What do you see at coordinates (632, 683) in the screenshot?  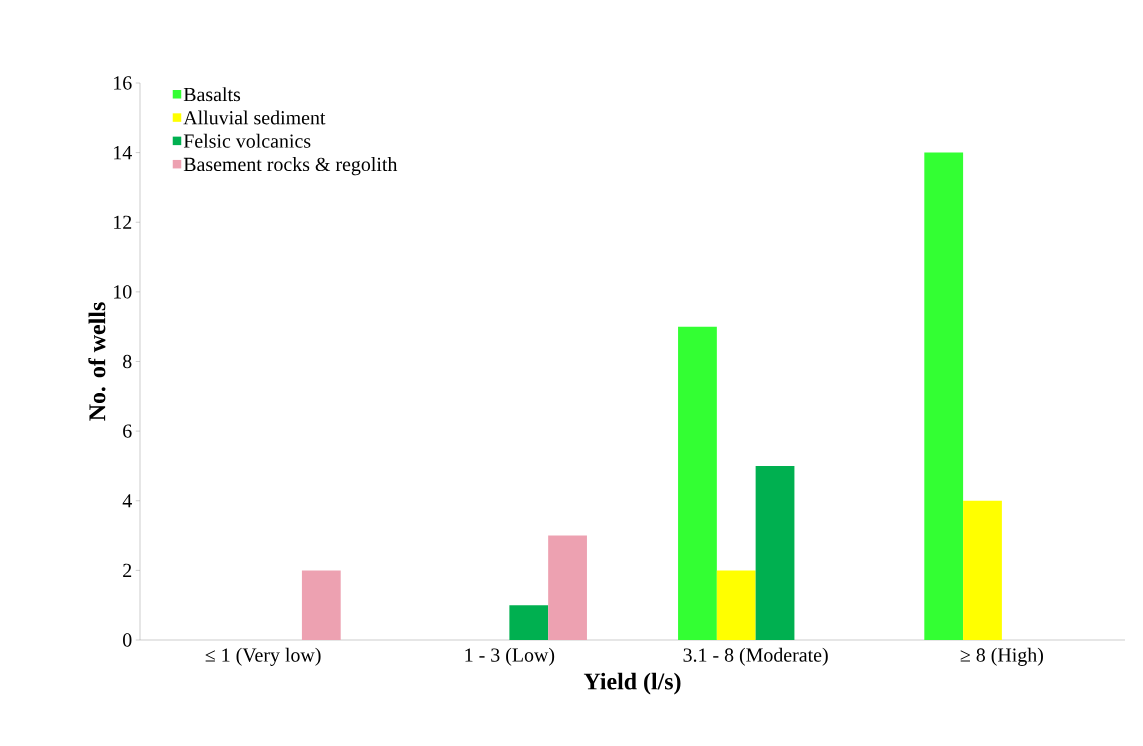 I see `x-axis-title: Yield (l/s)` at bounding box center [632, 683].